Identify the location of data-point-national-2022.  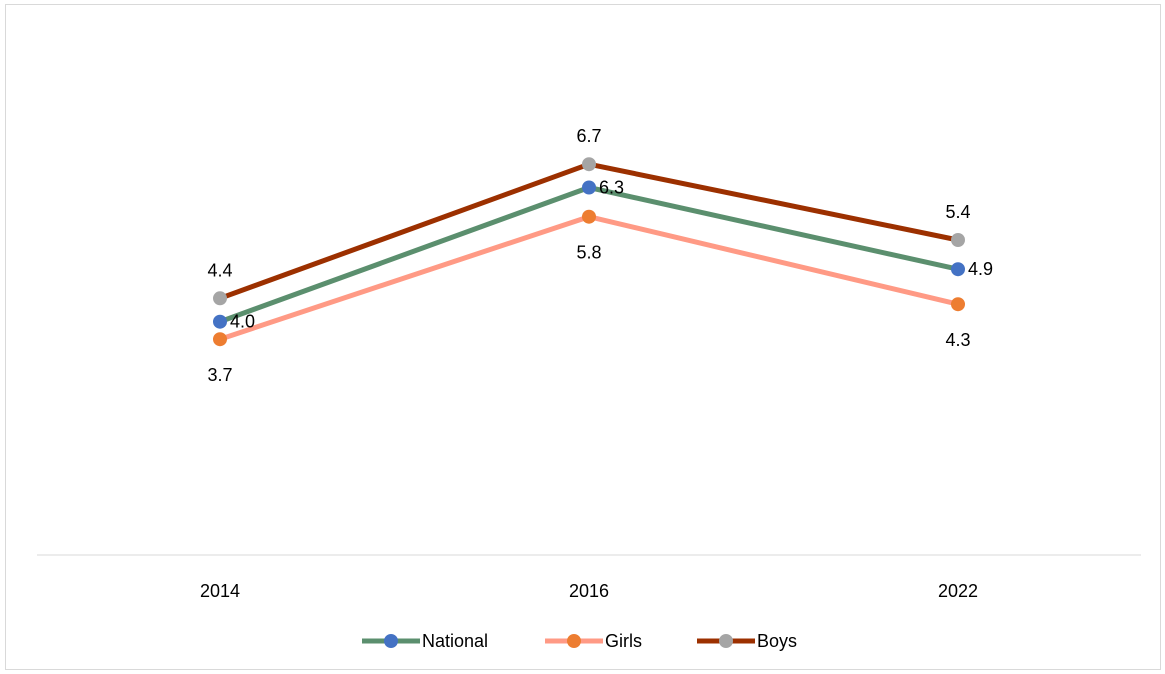
(958, 269).